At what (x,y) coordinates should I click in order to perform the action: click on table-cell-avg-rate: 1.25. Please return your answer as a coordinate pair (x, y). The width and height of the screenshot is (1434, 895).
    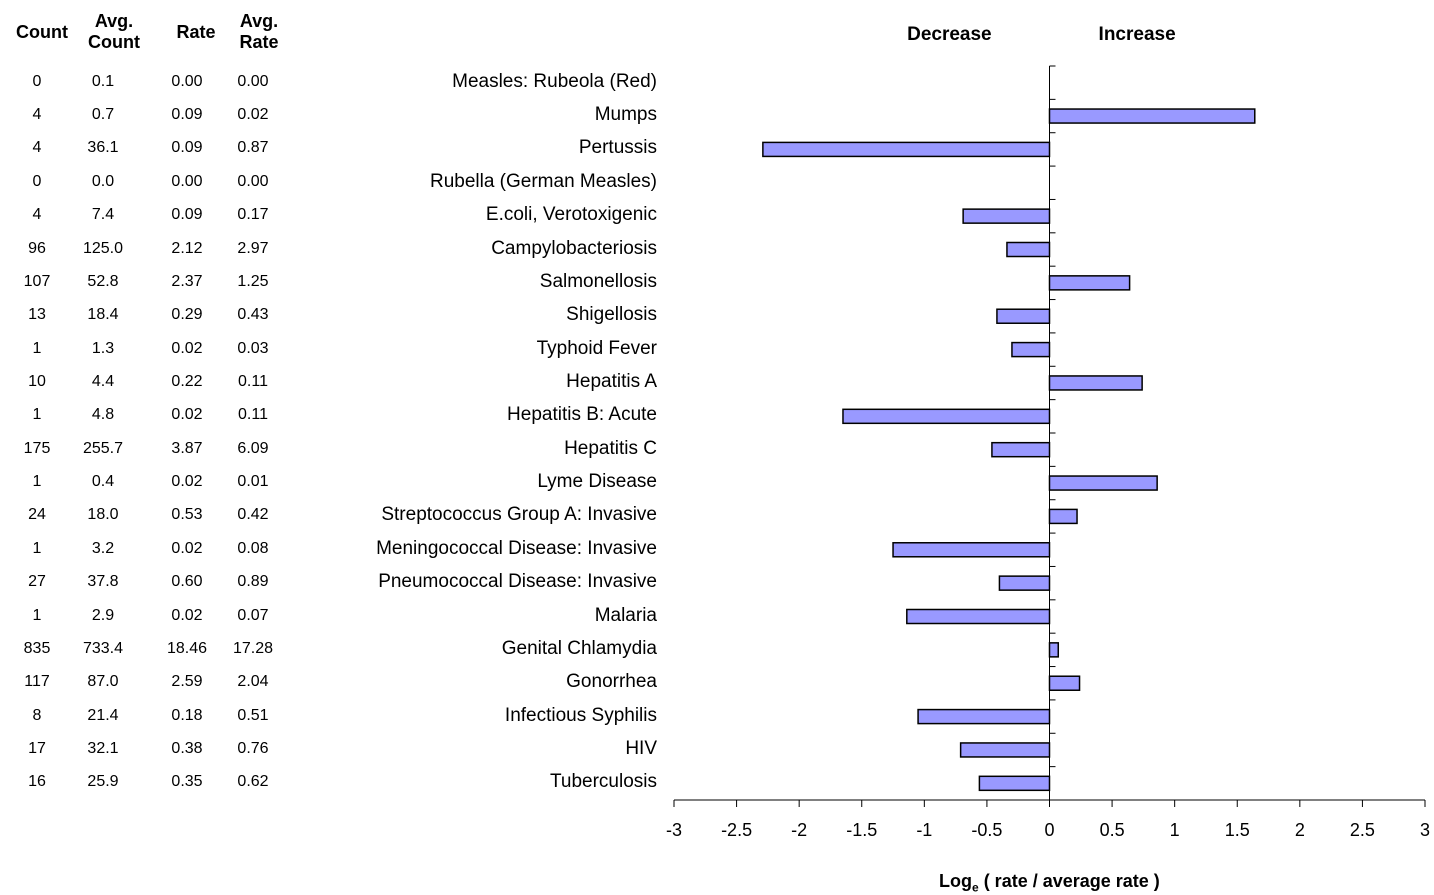
    Looking at the image, I should click on (253, 281).